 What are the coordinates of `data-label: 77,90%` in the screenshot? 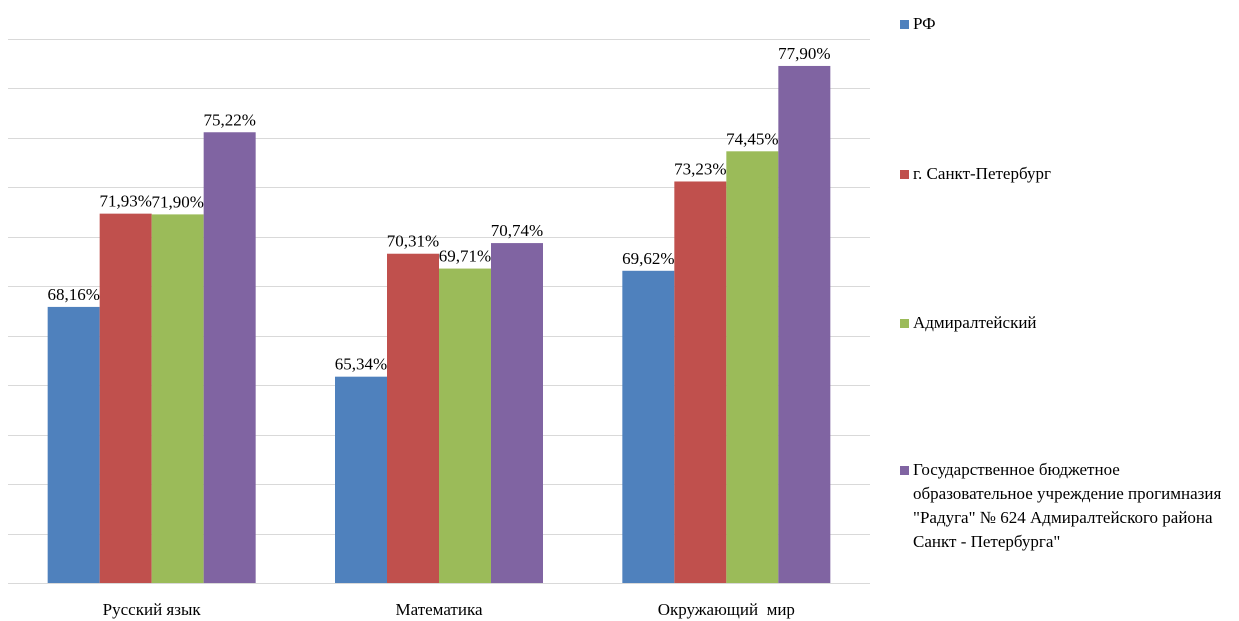 It's located at (804, 53).